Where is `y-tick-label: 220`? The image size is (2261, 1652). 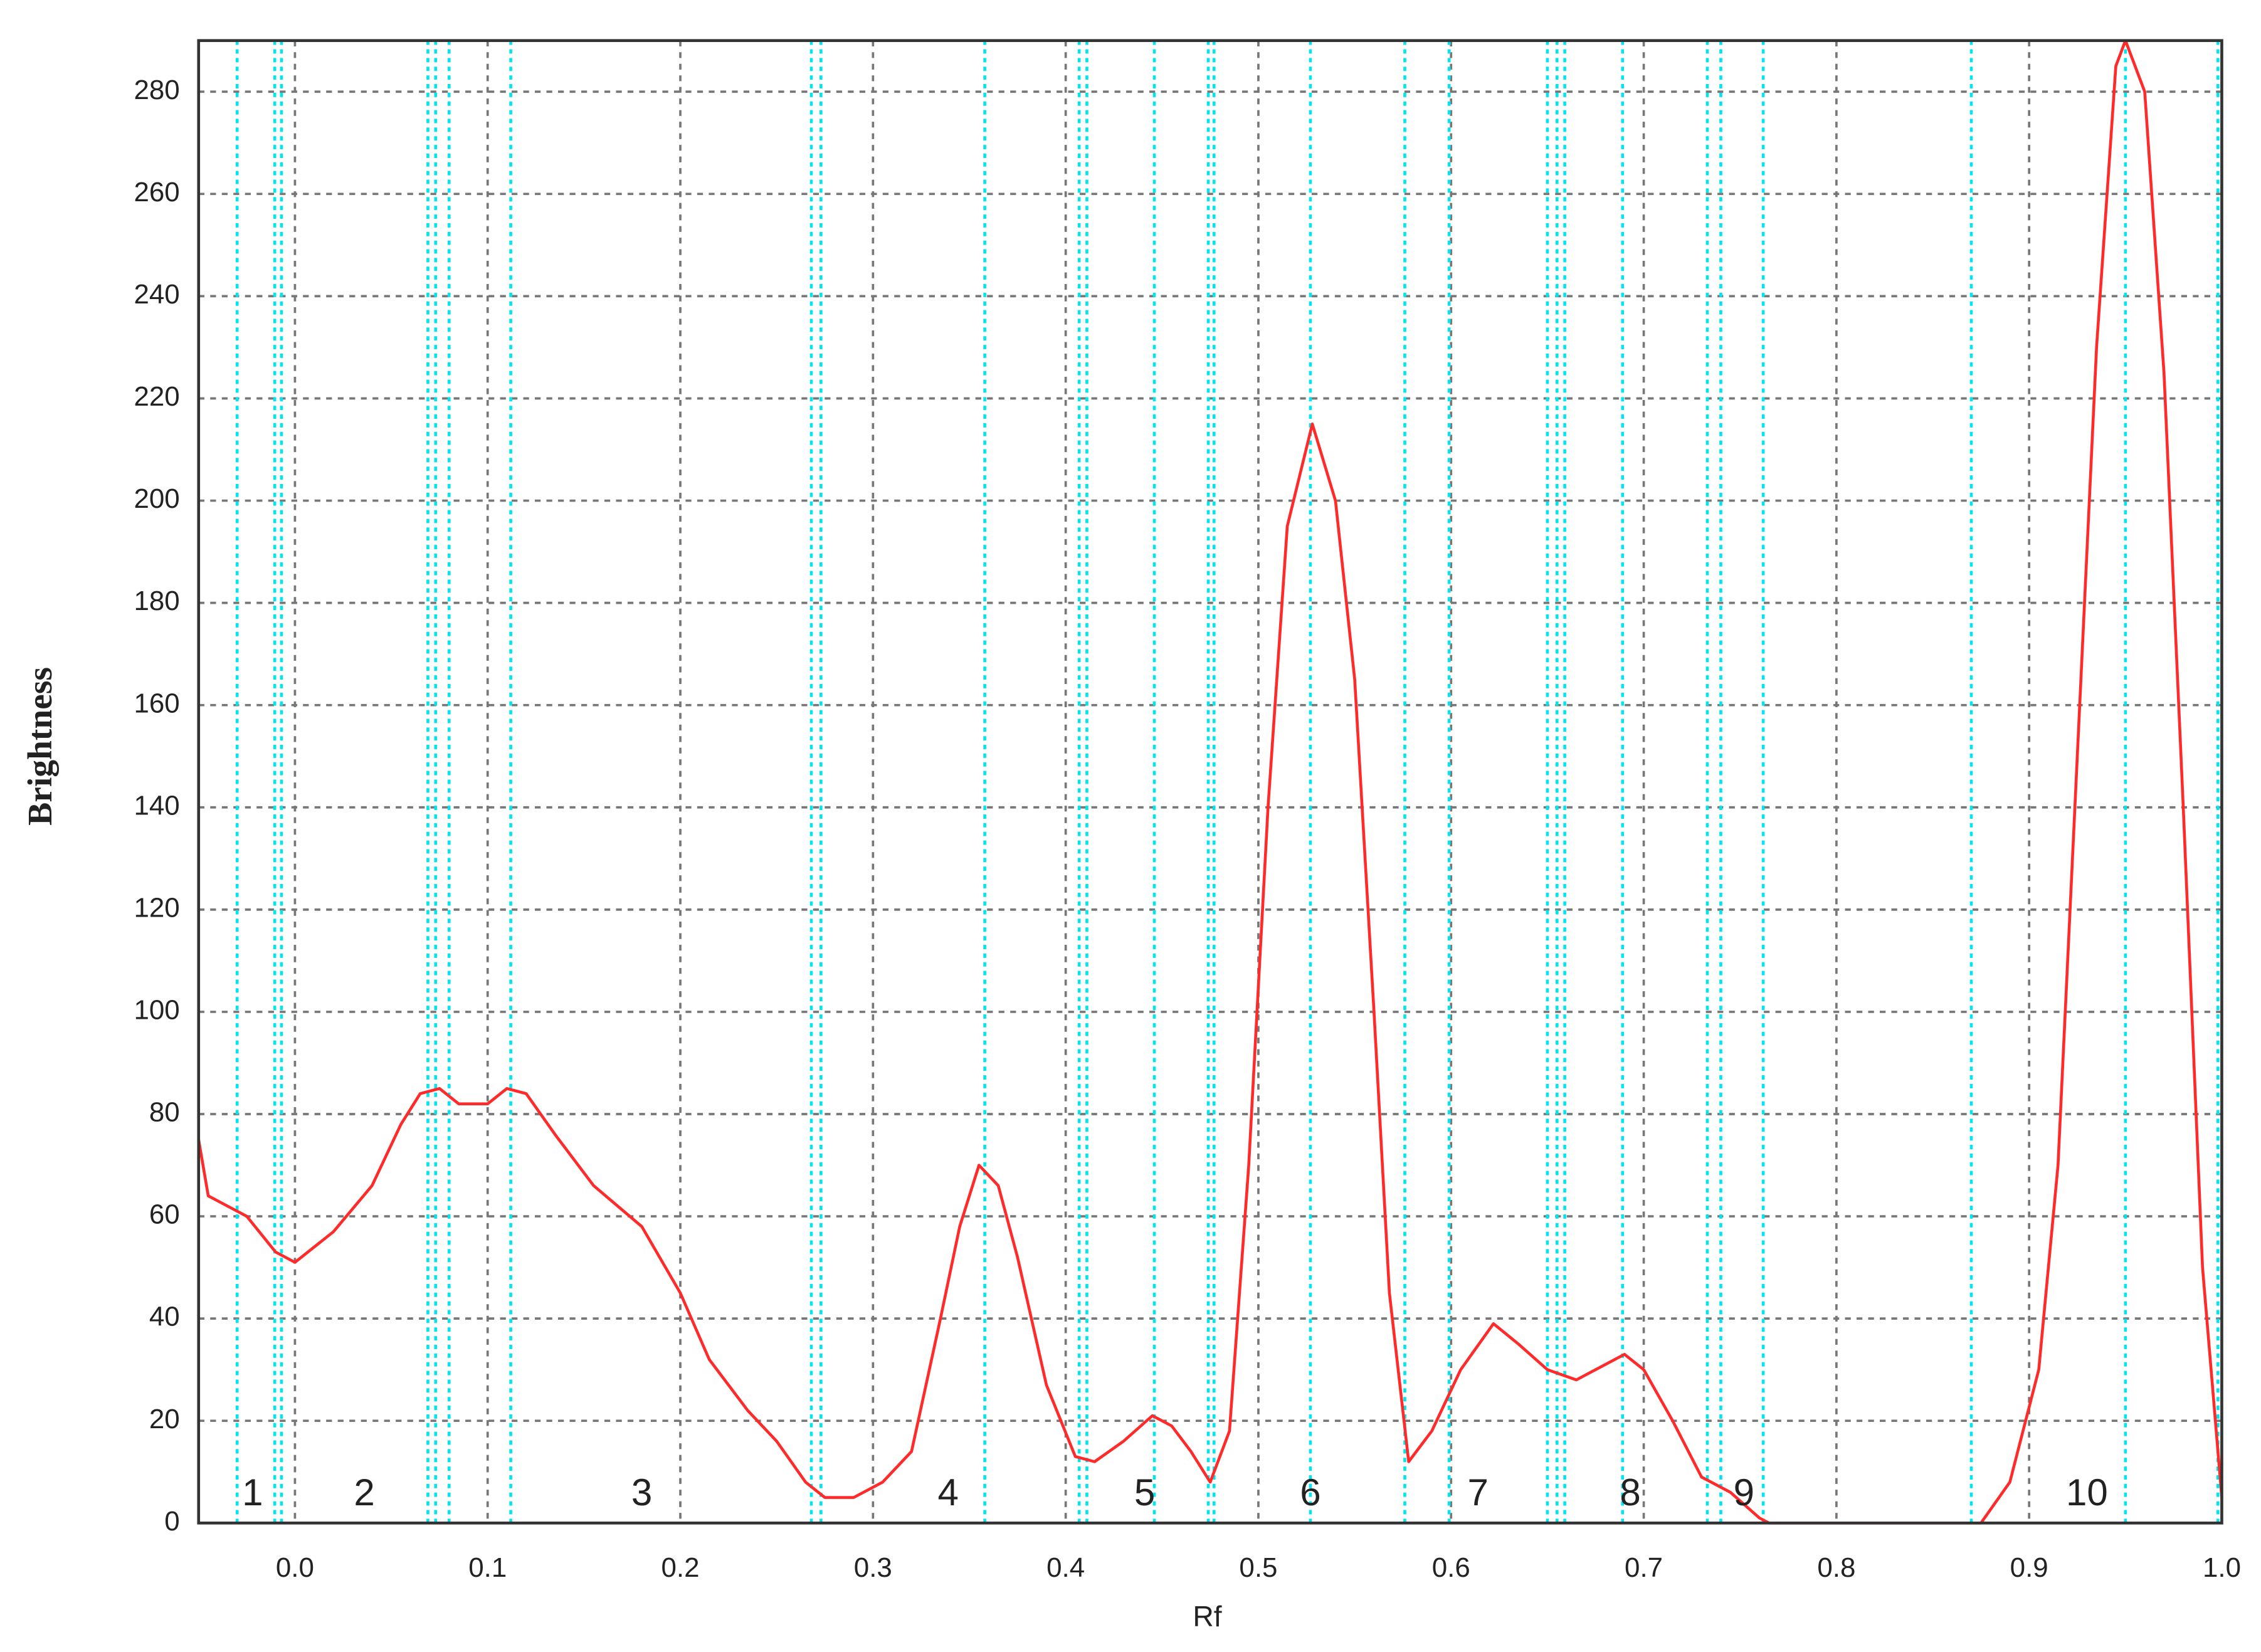
y-tick-label: 220 is located at coordinates (156, 396).